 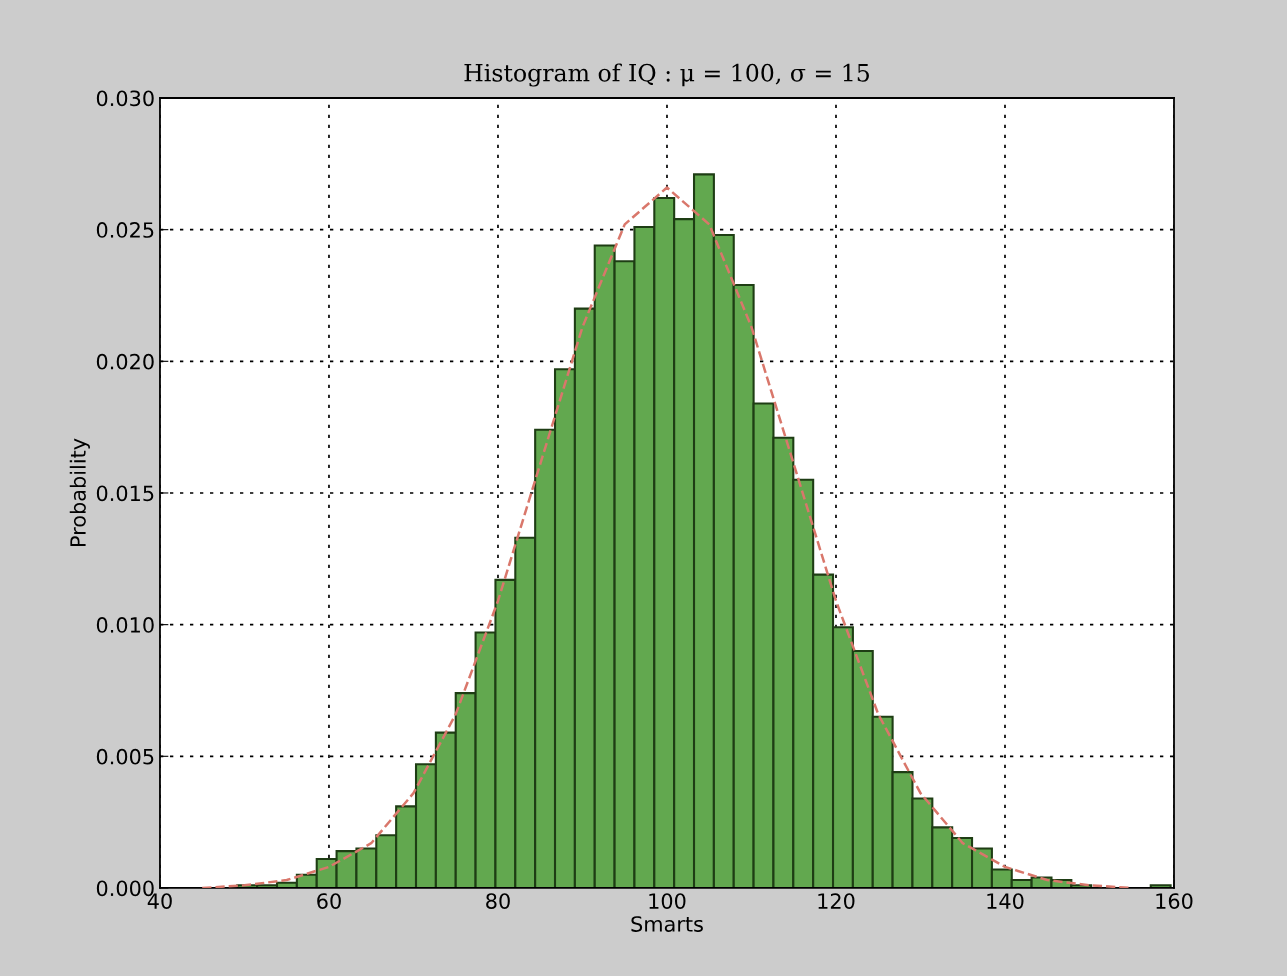 What do you see at coordinates (1005, 901) in the screenshot?
I see `x-tick-label: 140` at bounding box center [1005, 901].